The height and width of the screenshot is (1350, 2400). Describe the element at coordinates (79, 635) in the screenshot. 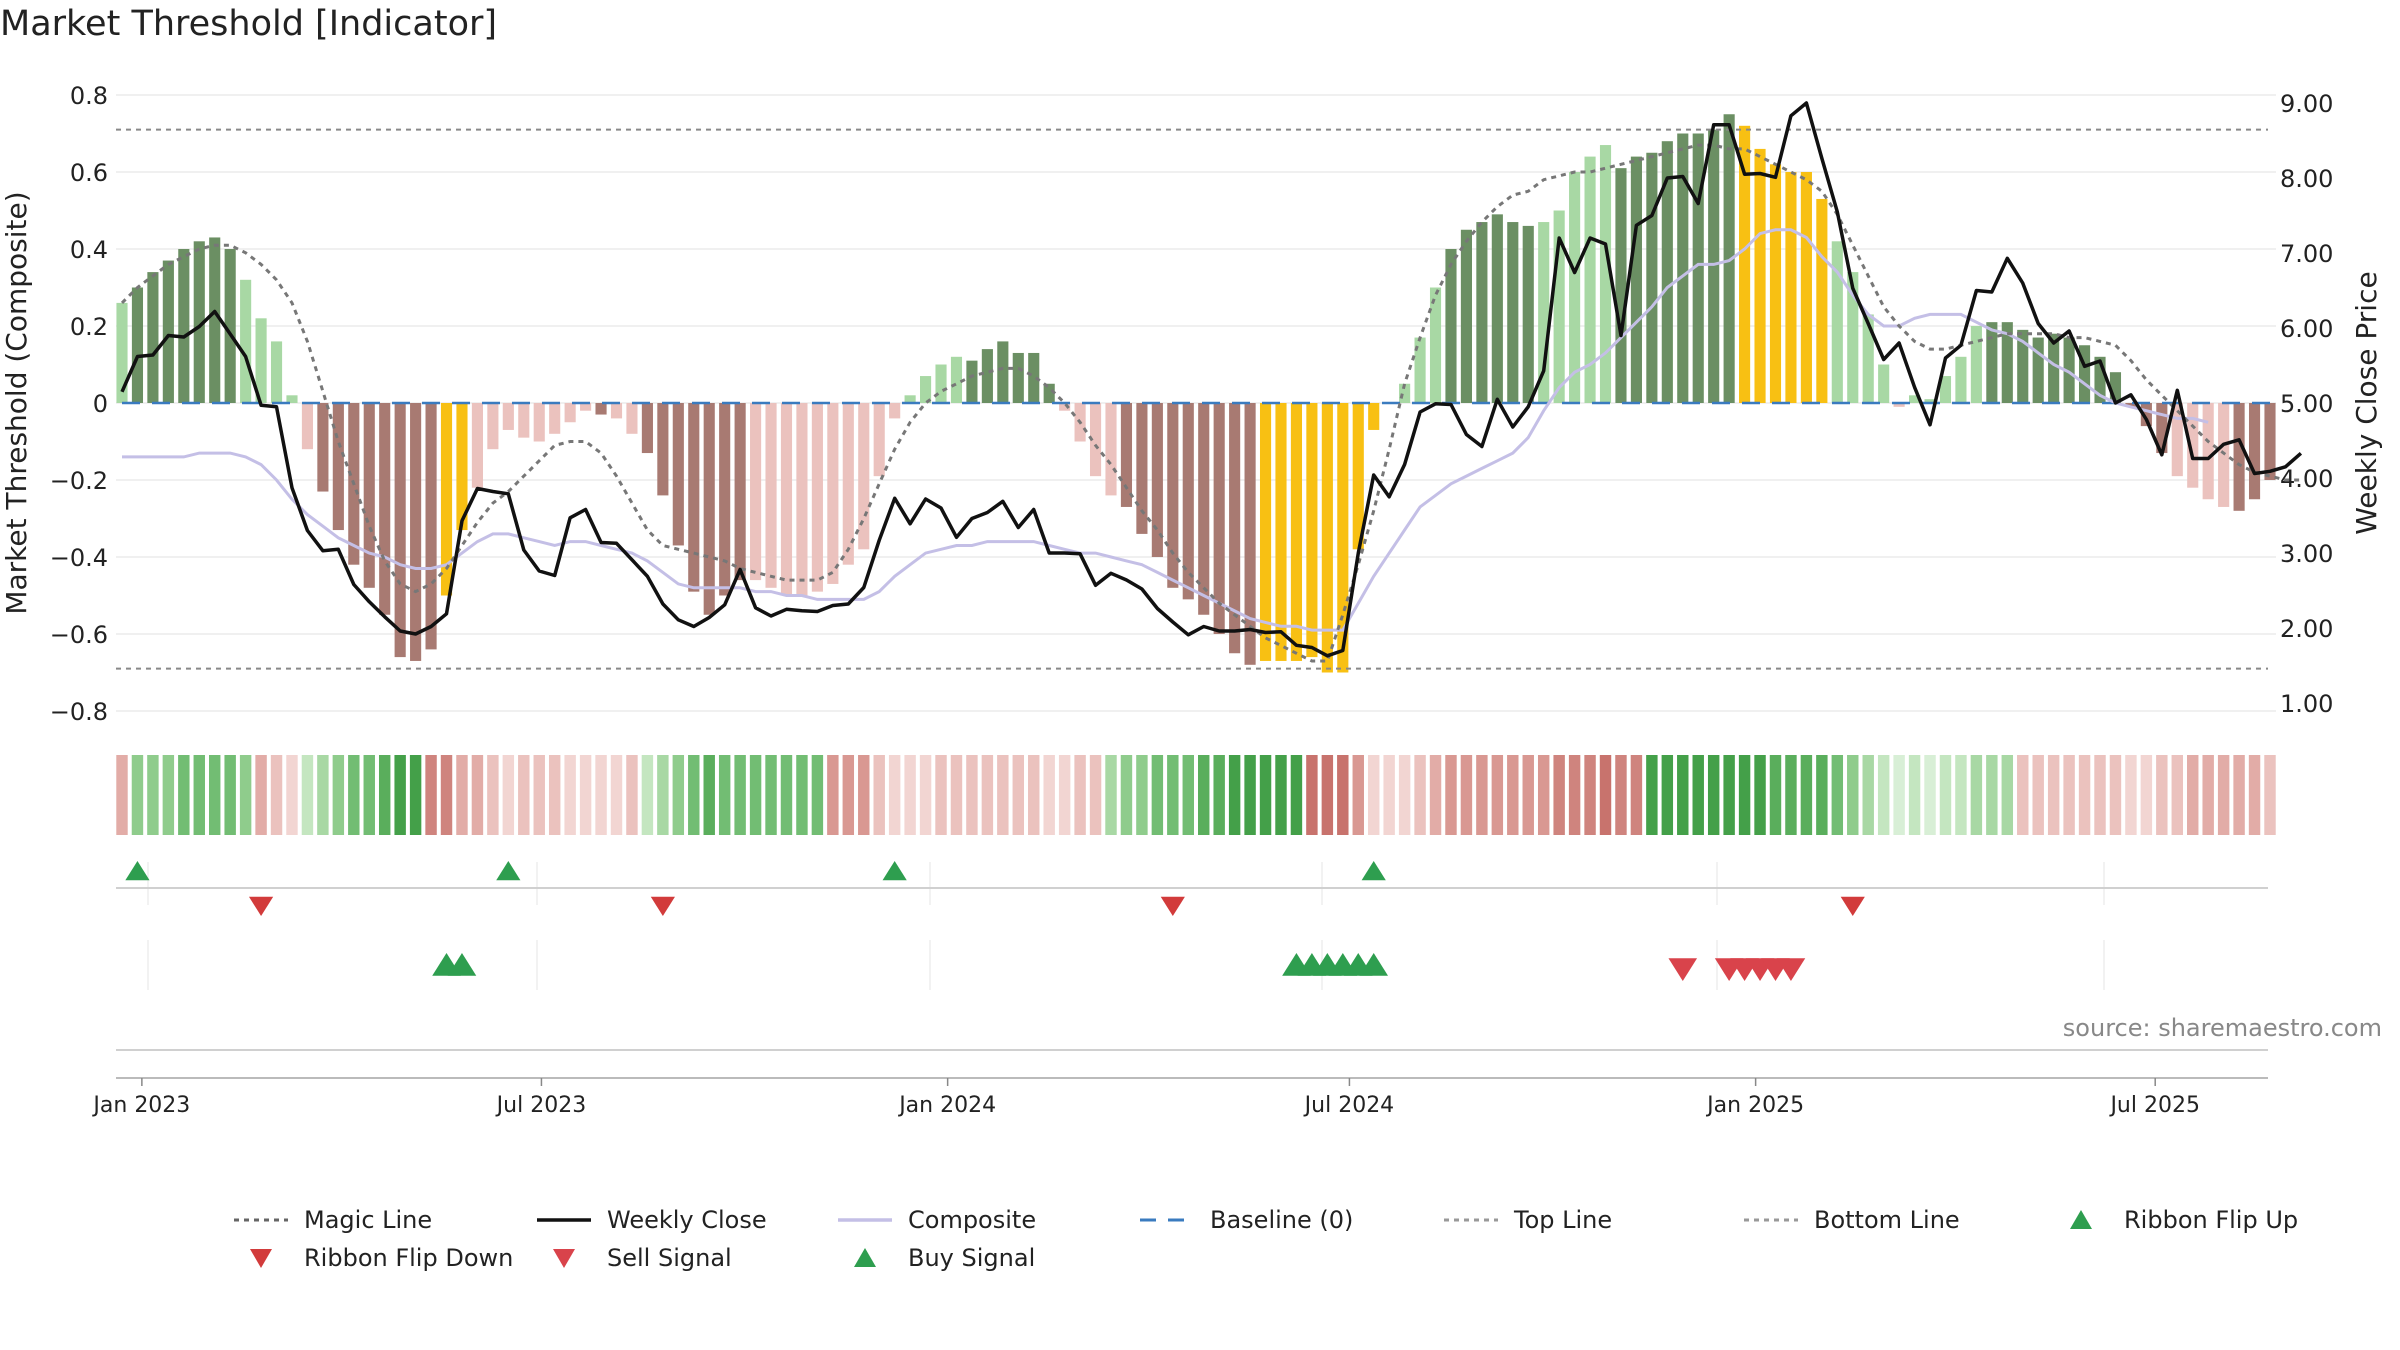

I see `left-tick-label: −0.6` at that location.